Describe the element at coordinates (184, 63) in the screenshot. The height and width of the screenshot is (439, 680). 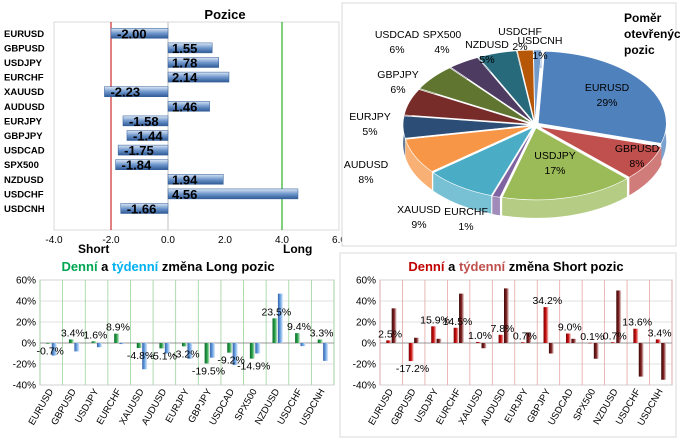
I see `position-value-label: 1.78` at that location.